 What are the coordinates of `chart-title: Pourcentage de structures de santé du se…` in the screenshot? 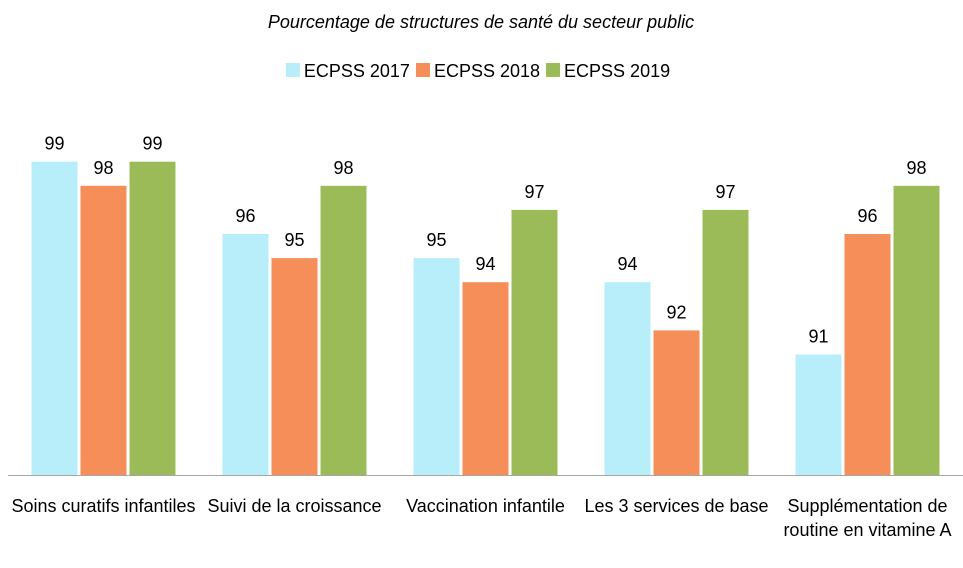 It's located at (481, 22).